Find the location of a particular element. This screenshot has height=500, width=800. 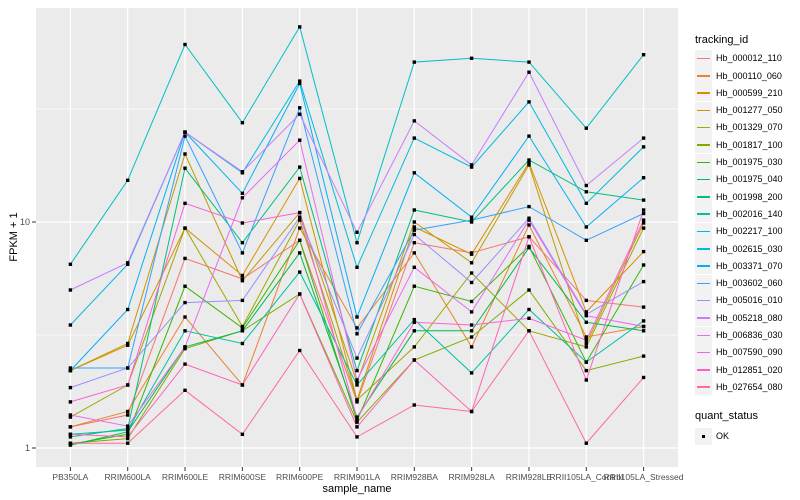

legend-title-quant-status: quant_status is located at coordinates (726, 415).